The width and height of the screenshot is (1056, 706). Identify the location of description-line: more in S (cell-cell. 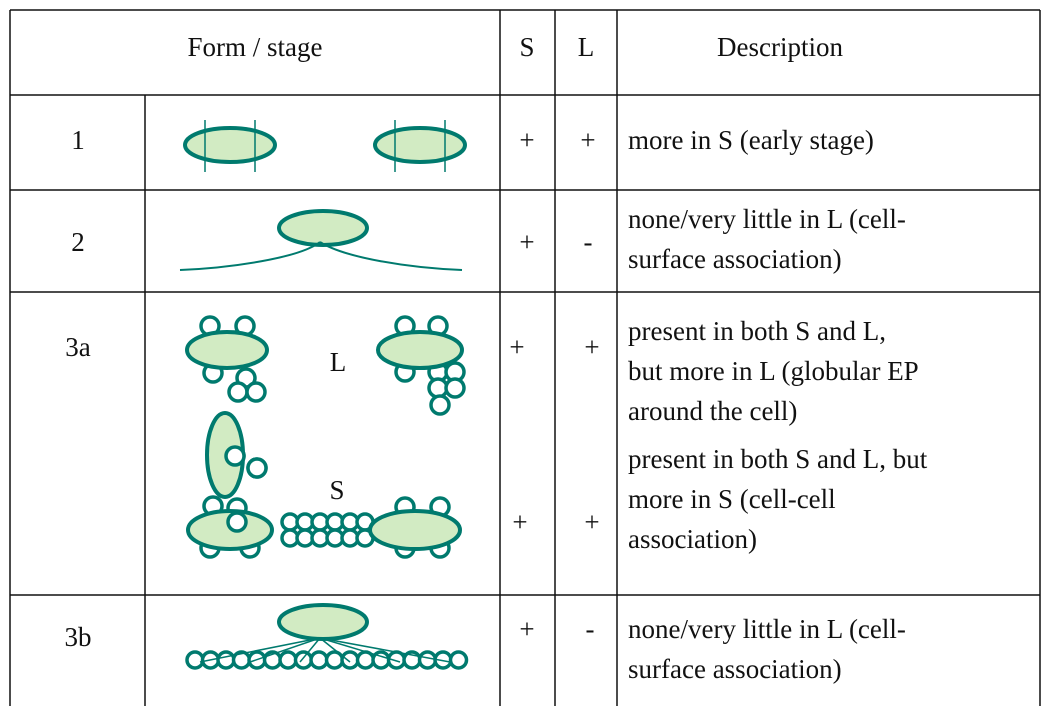
(732, 499).